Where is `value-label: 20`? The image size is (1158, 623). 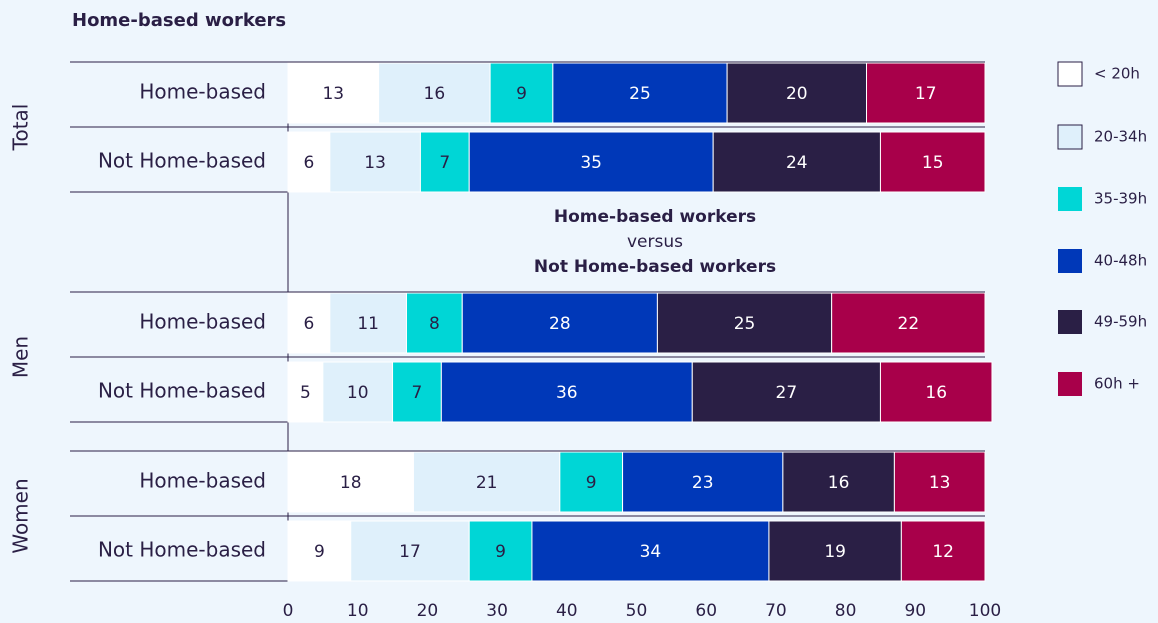
value-label: 20 is located at coordinates (797, 94).